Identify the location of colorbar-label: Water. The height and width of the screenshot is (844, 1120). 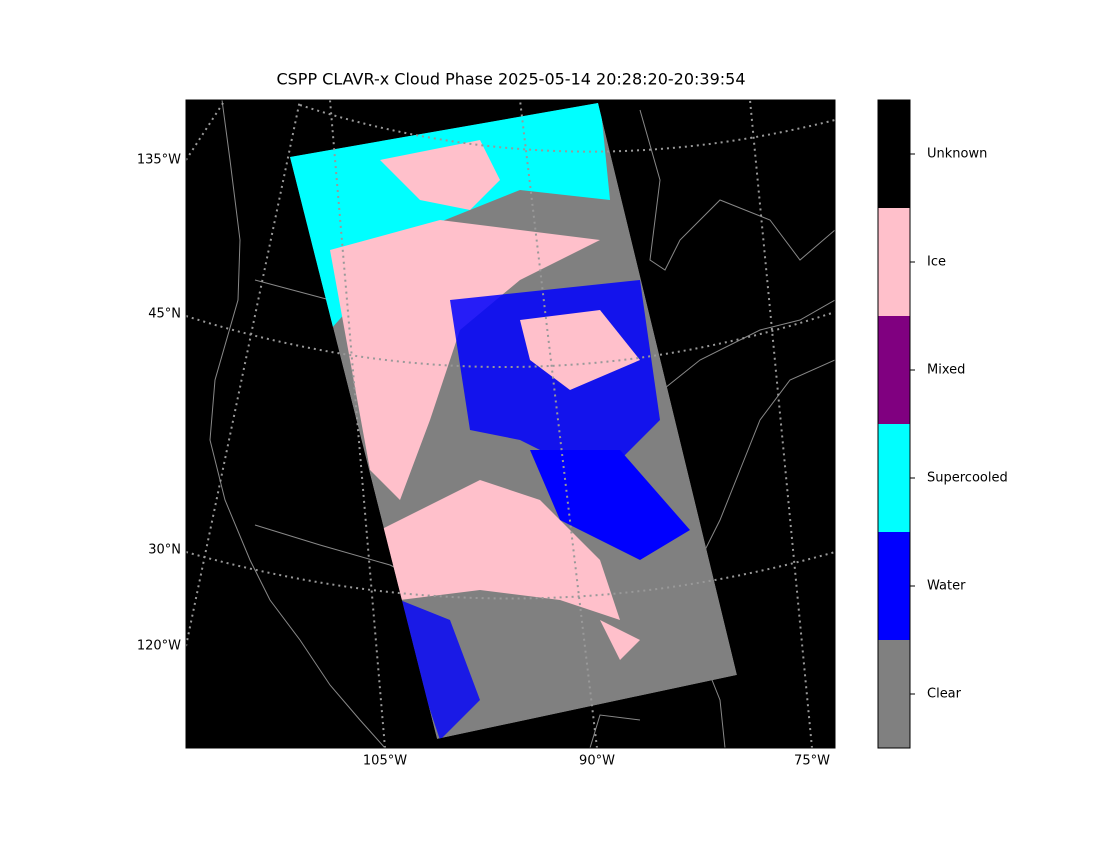
(946, 586).